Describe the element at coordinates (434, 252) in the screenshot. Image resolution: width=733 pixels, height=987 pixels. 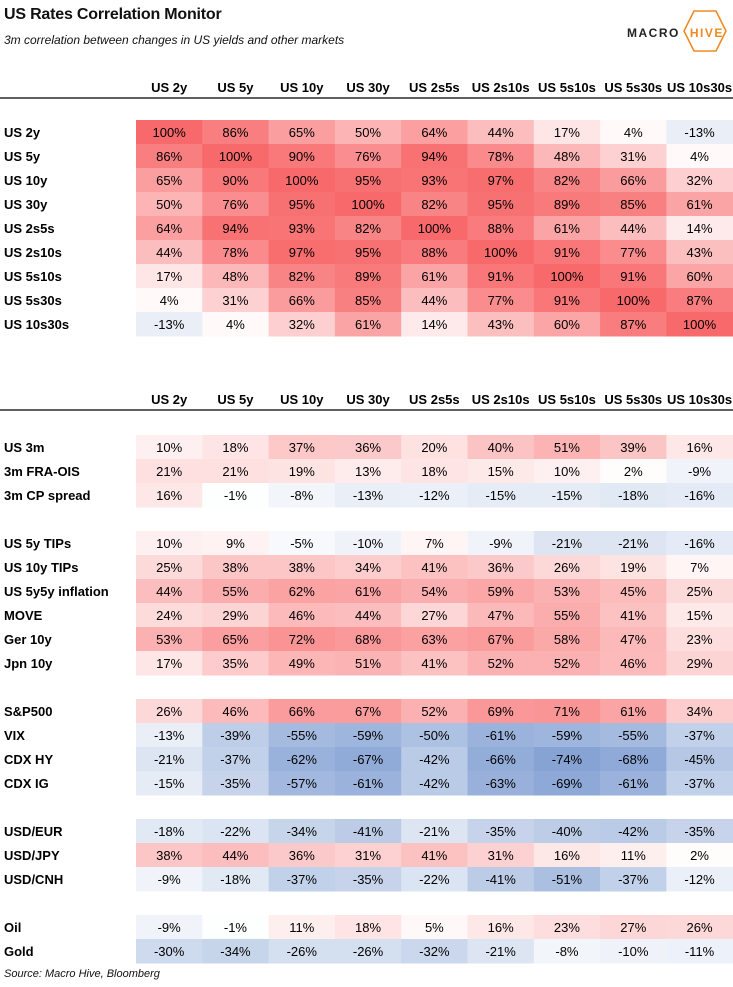
I see `cell-value: 88%` at that location.